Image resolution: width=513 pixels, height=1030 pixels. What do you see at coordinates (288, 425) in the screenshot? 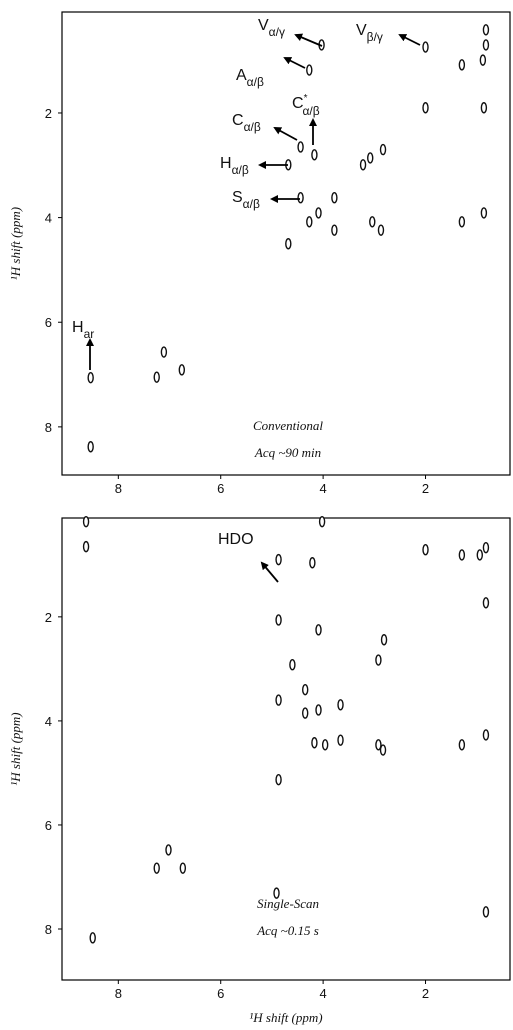
I see `method-label: Conventional` at bounding box center [288, 425].